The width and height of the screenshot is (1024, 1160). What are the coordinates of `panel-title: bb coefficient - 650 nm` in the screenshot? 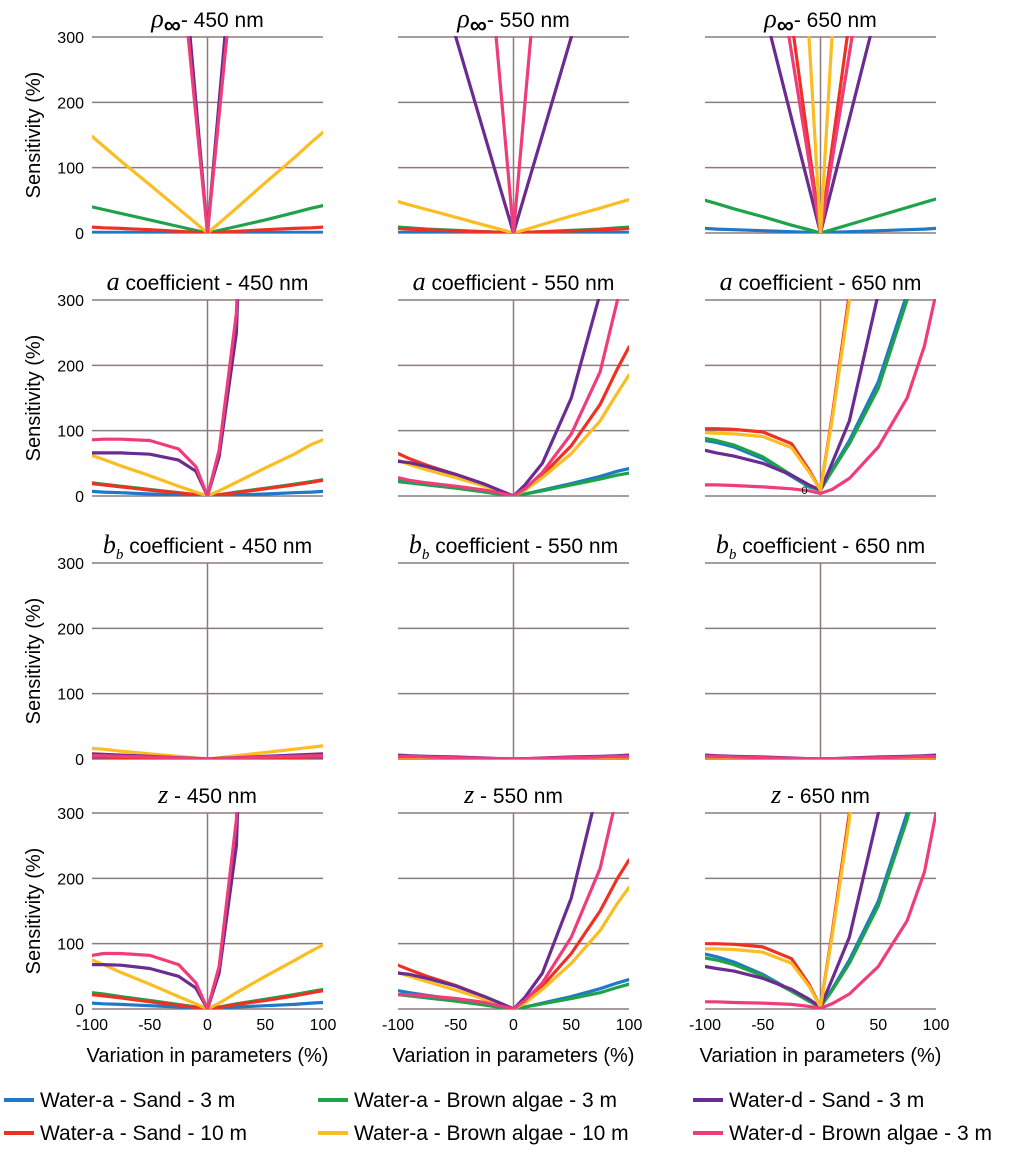 It's located at (820, 546).